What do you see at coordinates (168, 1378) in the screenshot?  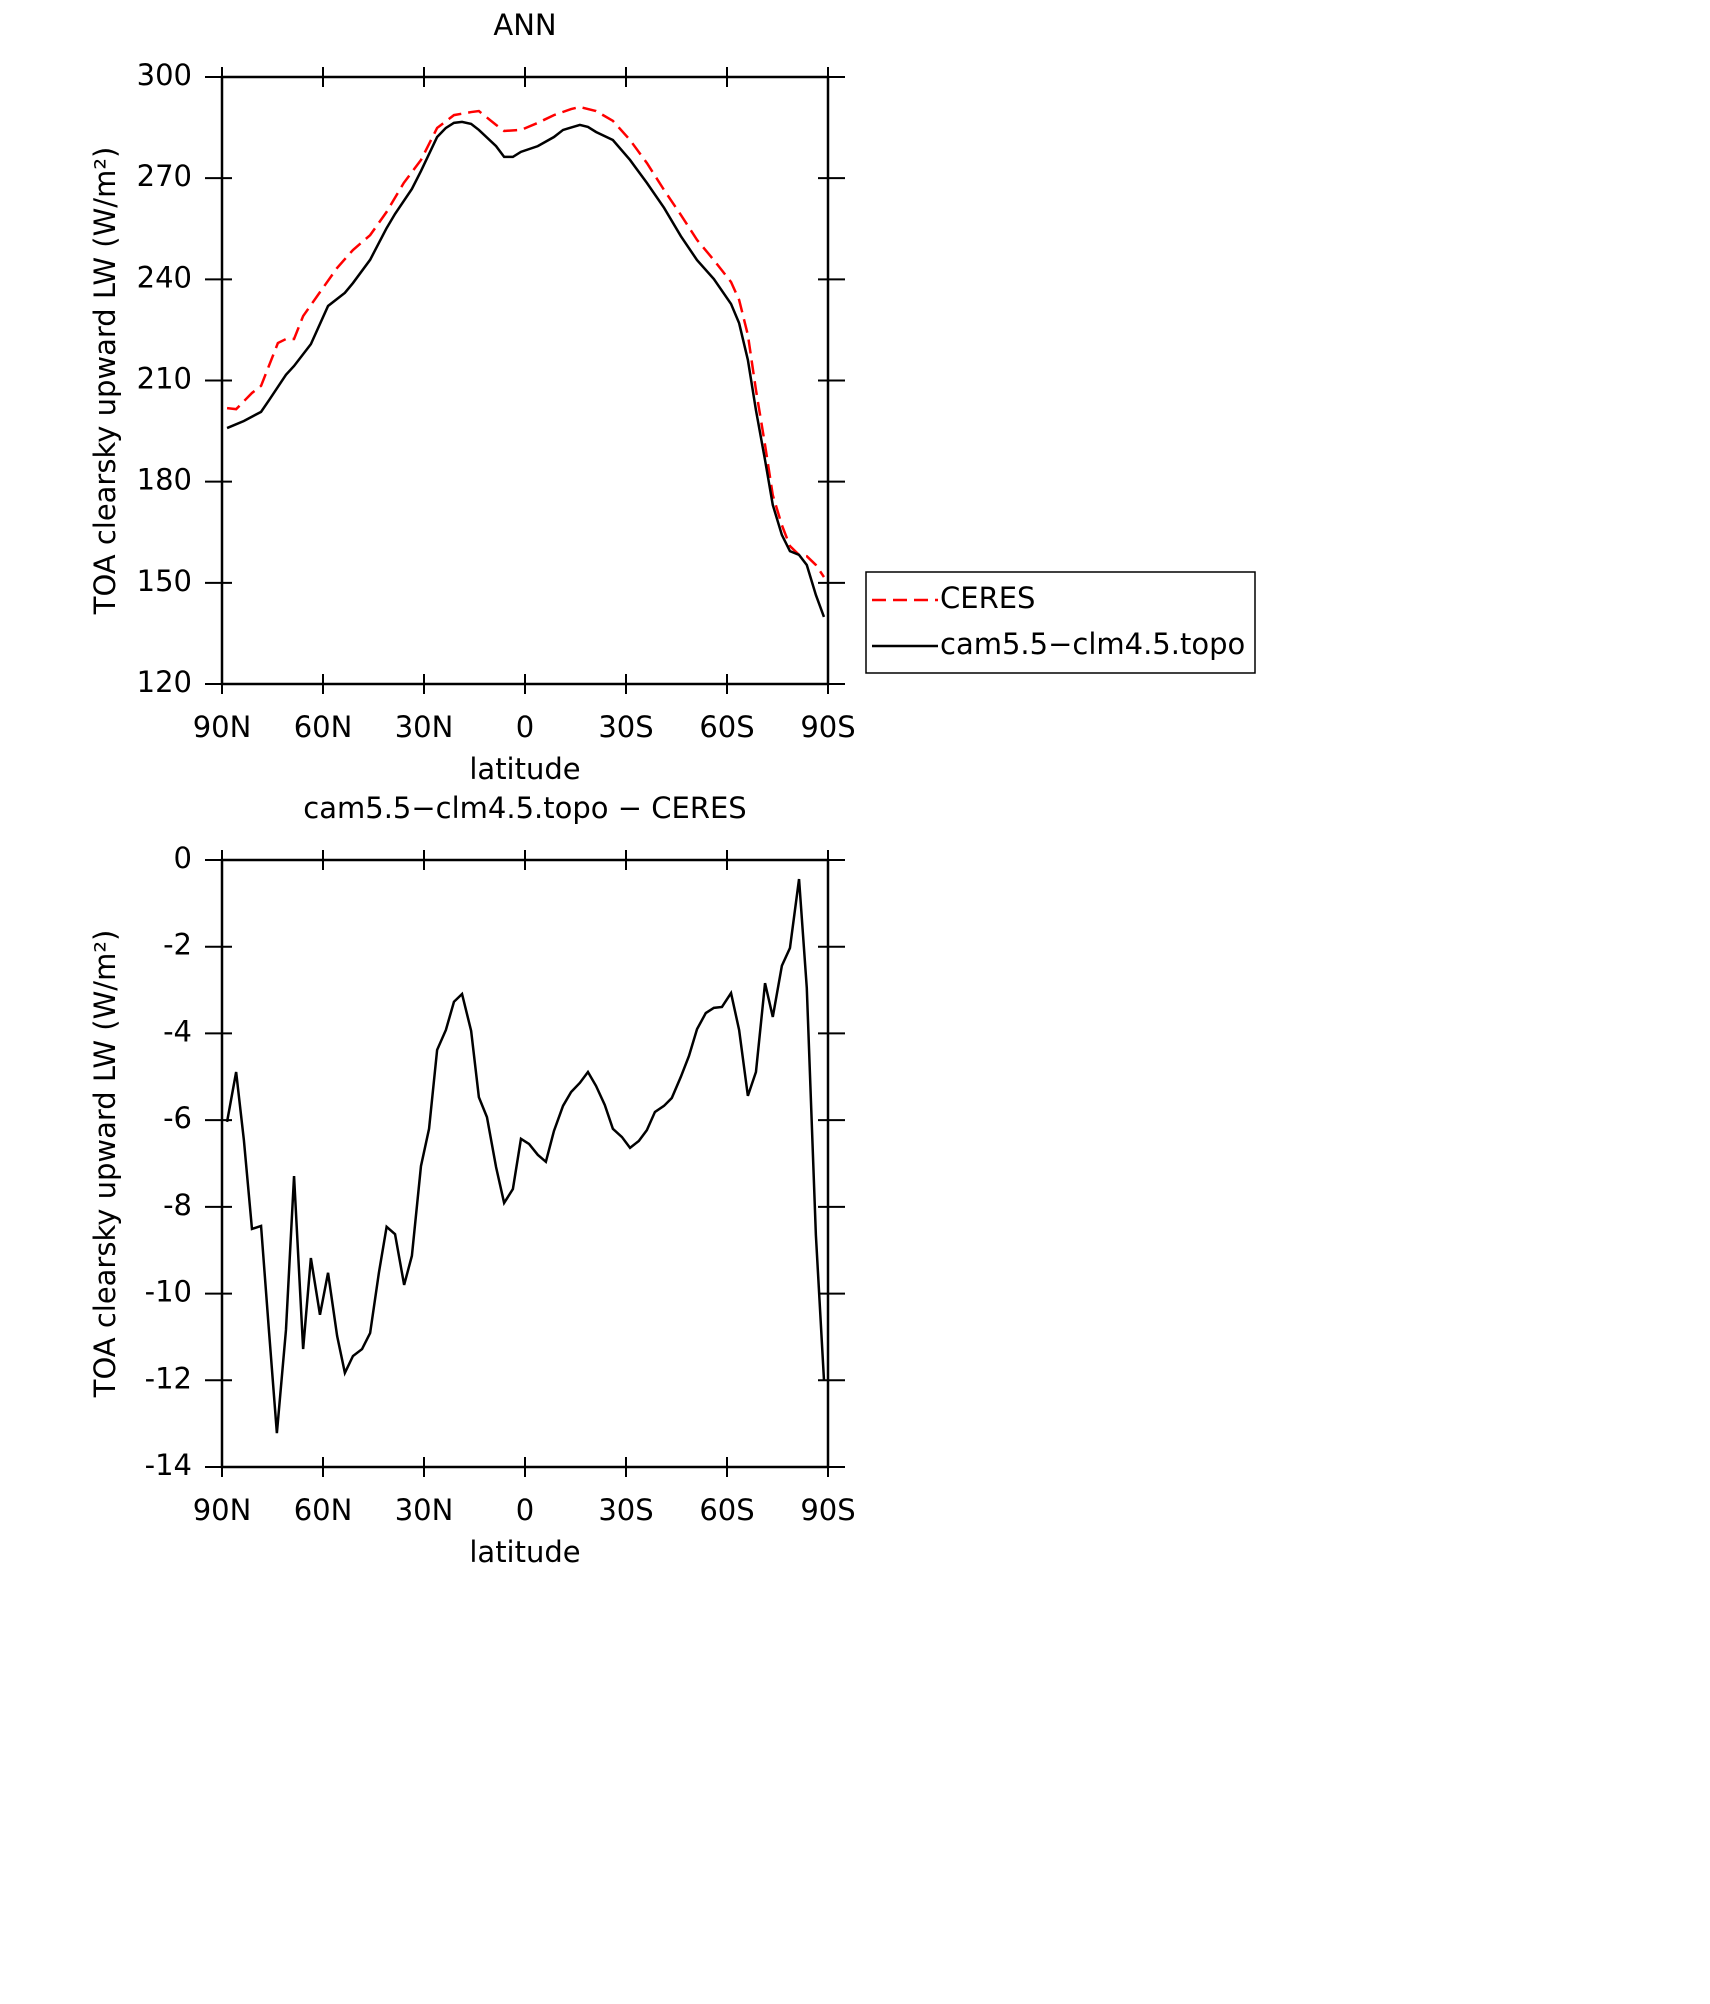 I see `y-tick-label: -12` at bounding box center [168, 1378].